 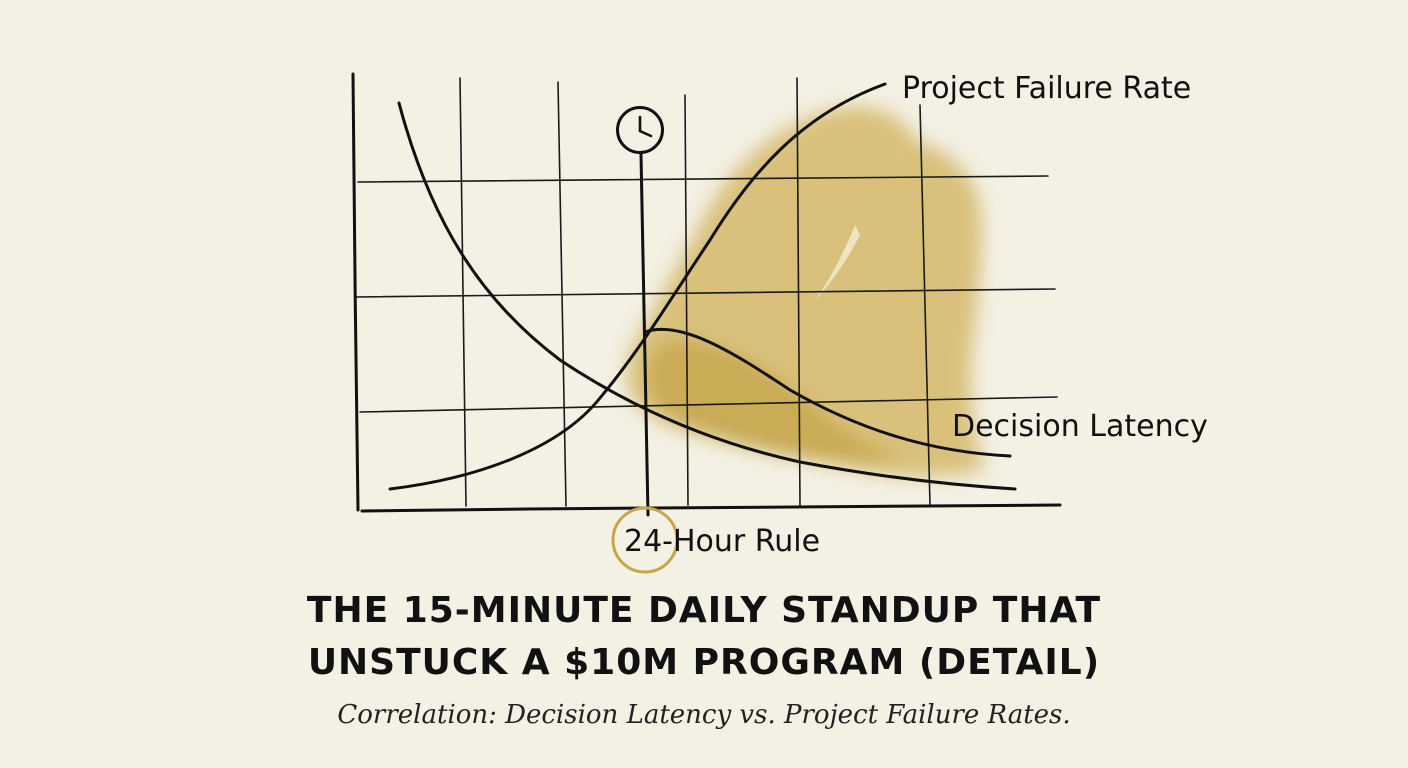 I want to click on wash-highlight, so click(x=837, y=262).